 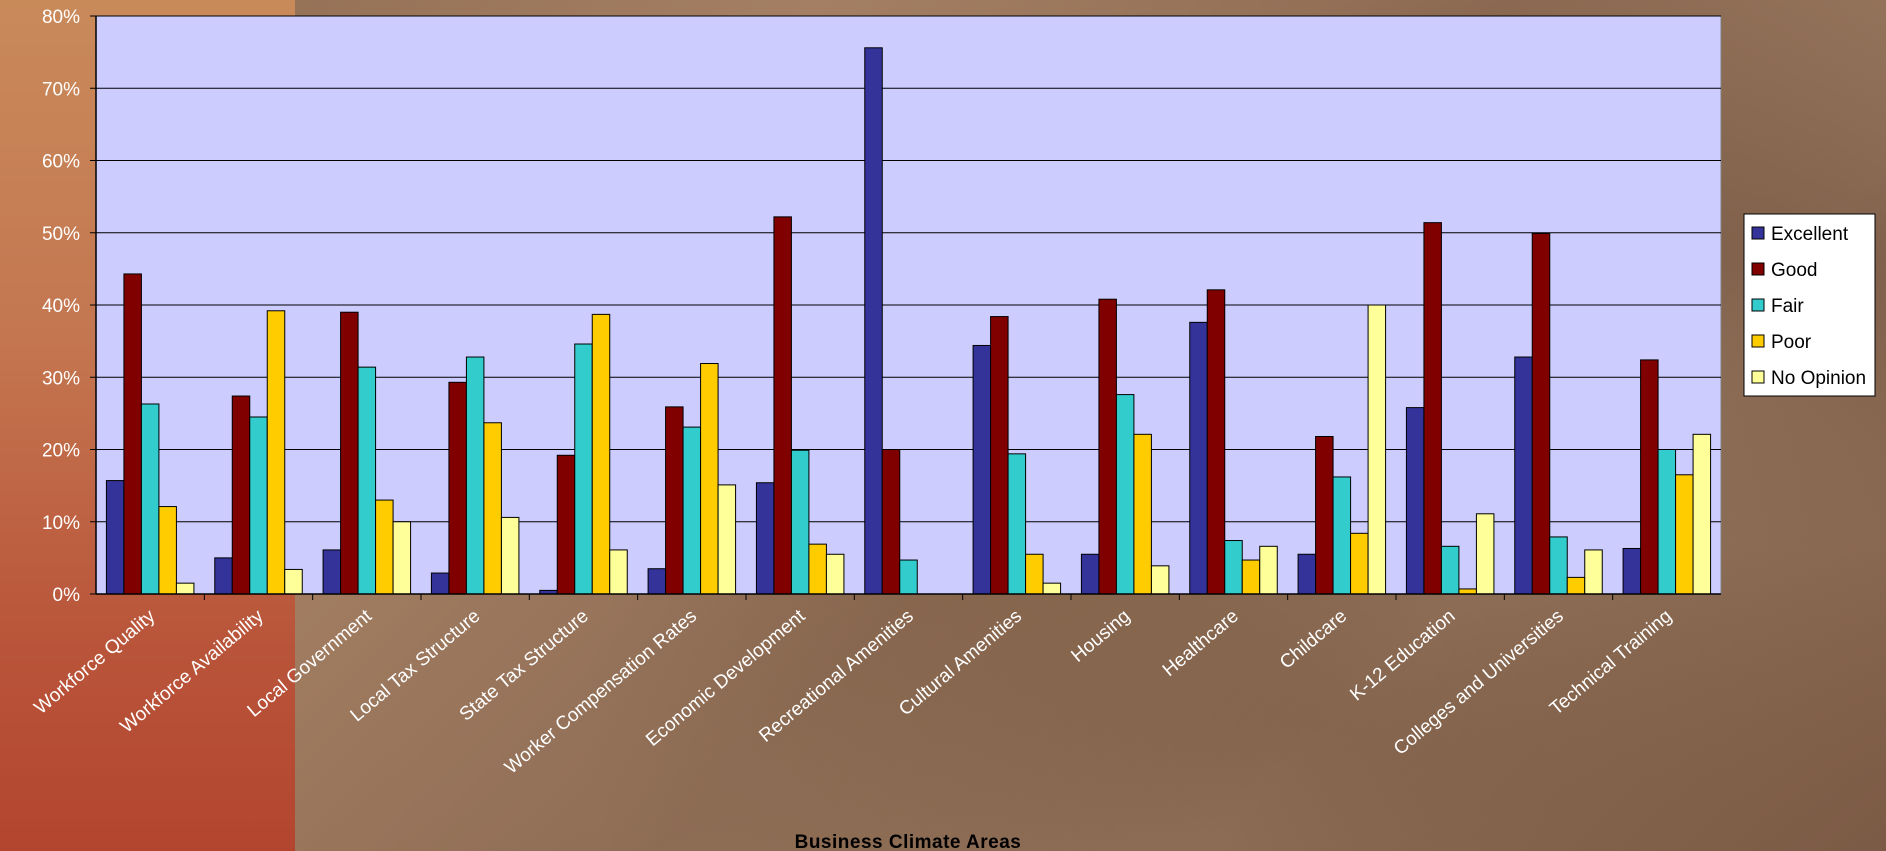 I want to click on y-tick-label: 80%, so click(x=61, y=17).